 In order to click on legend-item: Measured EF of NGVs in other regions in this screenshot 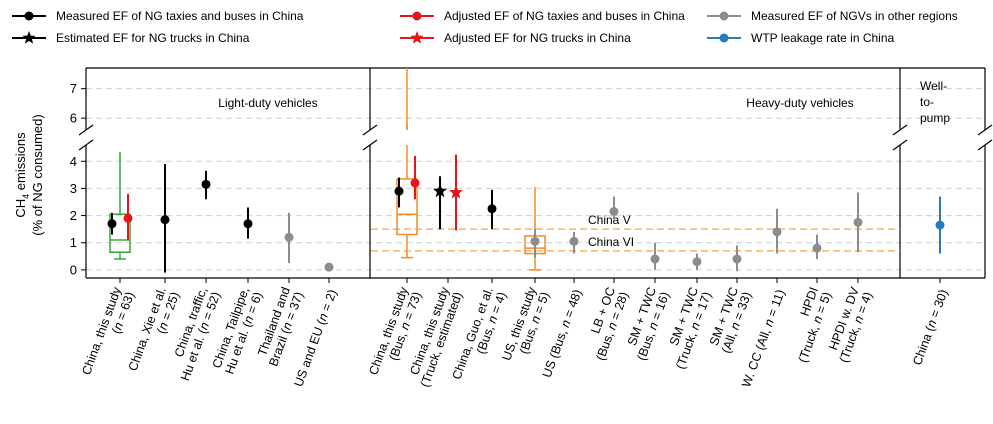, I will do `click(832, 16)`.